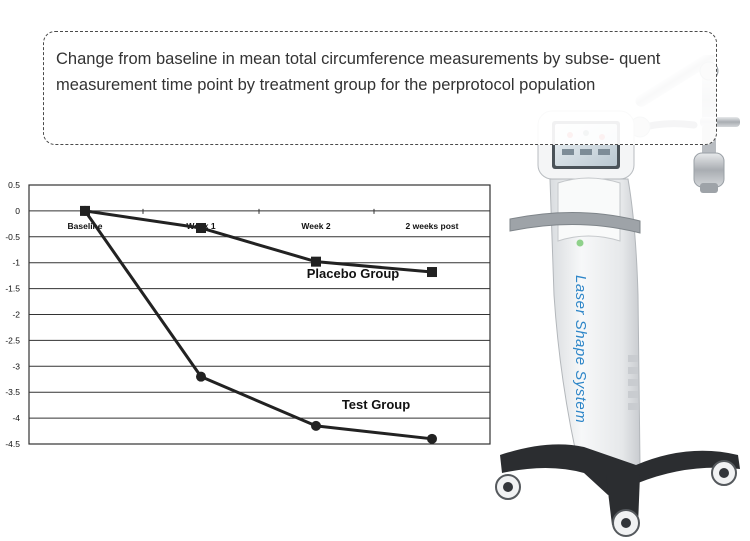  What do you see at coordinates (16, 315) in the screenshot?
I see `y-tick-label: -2` at bounding box center [16, 315].